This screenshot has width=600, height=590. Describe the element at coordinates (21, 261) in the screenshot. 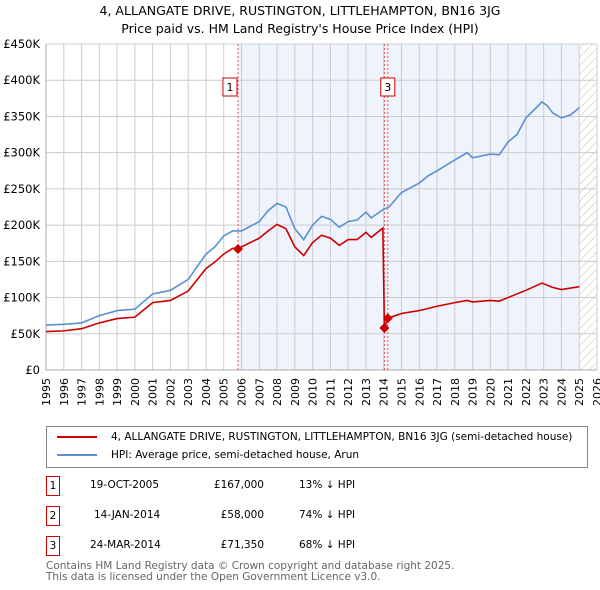

I see `y-tick-label: £150K` at that location.